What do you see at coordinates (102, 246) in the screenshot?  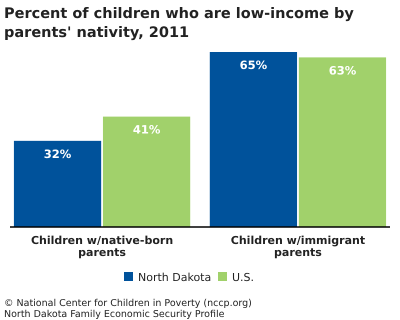 I see `x-tick-label: Children w/native-born parents` at bounding box center [102, 246].